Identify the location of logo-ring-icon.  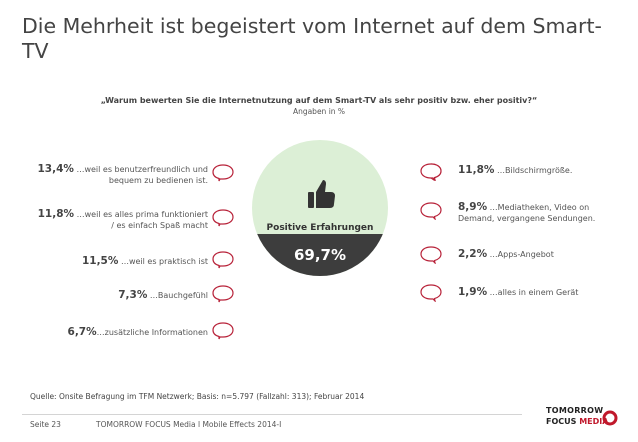
(610, 418).